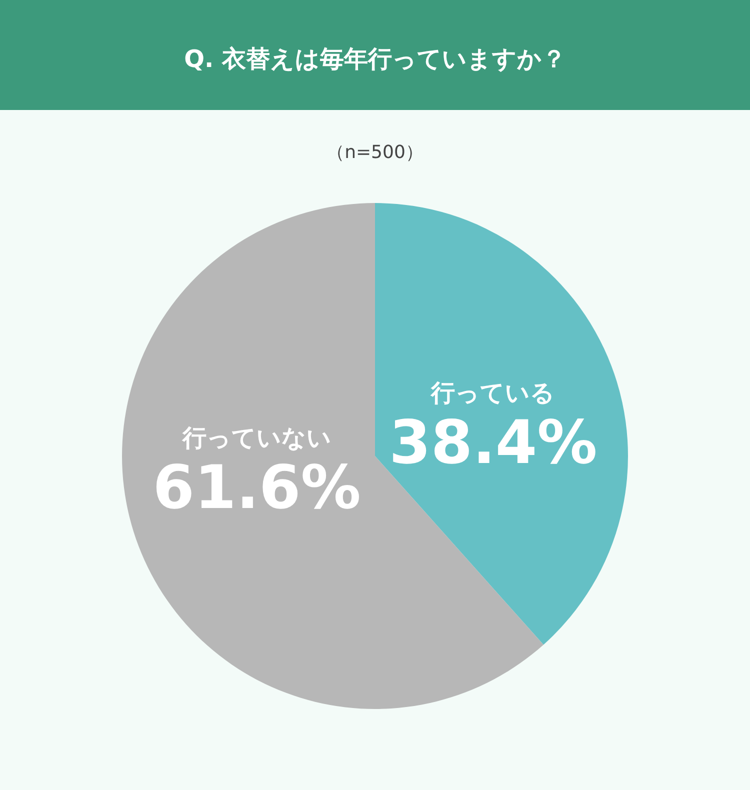 The image size is (750, 790). What do you see at coordinates (375, 59) in the screenshot?
I see `title: Q. 衣替えは毎年行っていますか？` at bounding box center [375, 59].